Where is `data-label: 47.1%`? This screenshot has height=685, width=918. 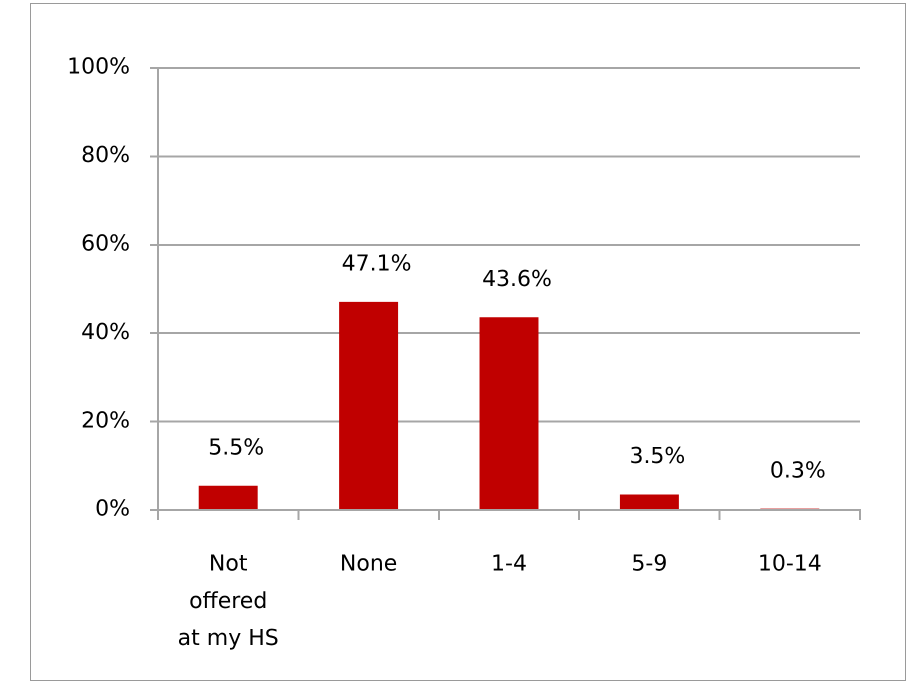 data-label: 47.1% is located at coordinates (377, 264).